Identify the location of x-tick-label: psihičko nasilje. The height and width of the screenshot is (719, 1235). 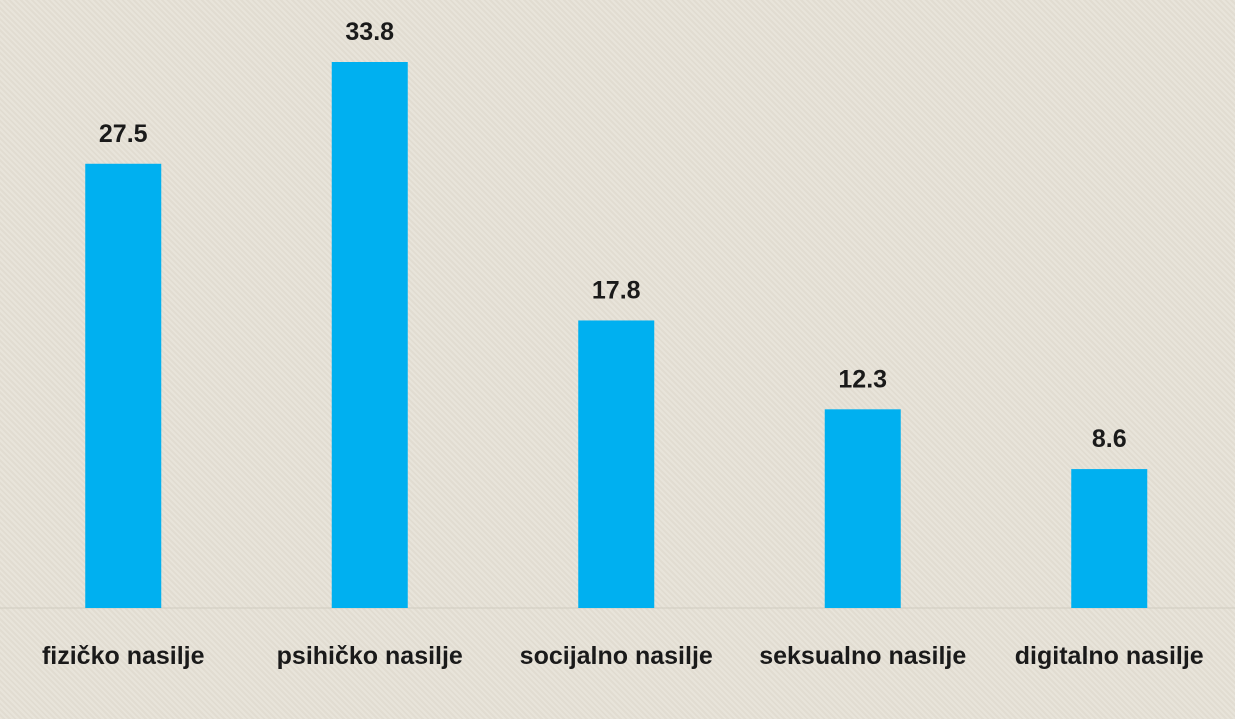
(369, 656).